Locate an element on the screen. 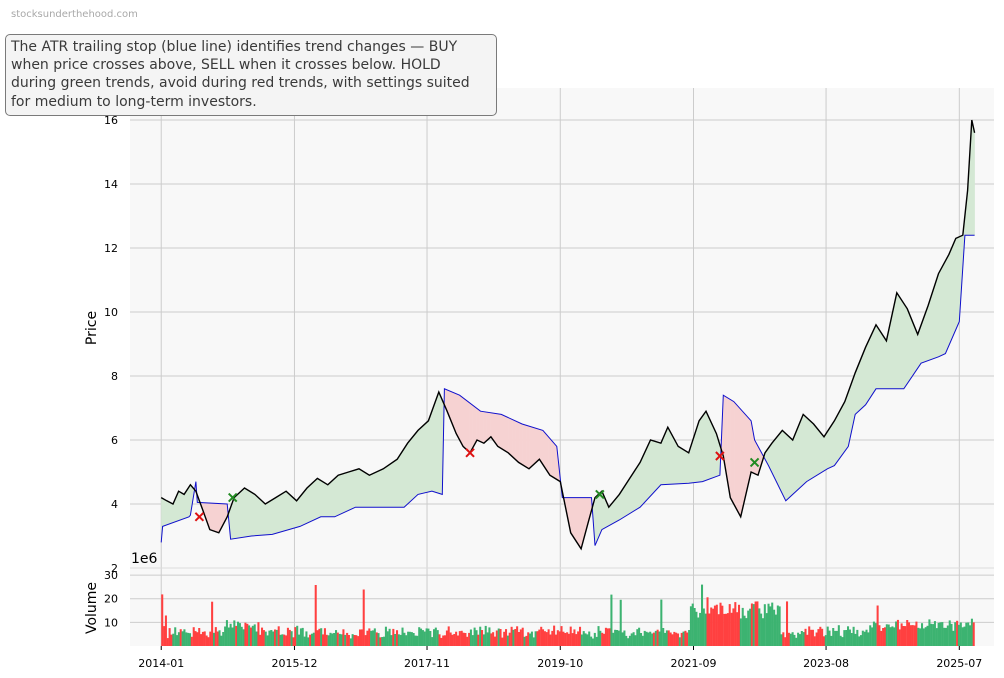  price-tick-label: 16 is located at coordinates (111, 120).